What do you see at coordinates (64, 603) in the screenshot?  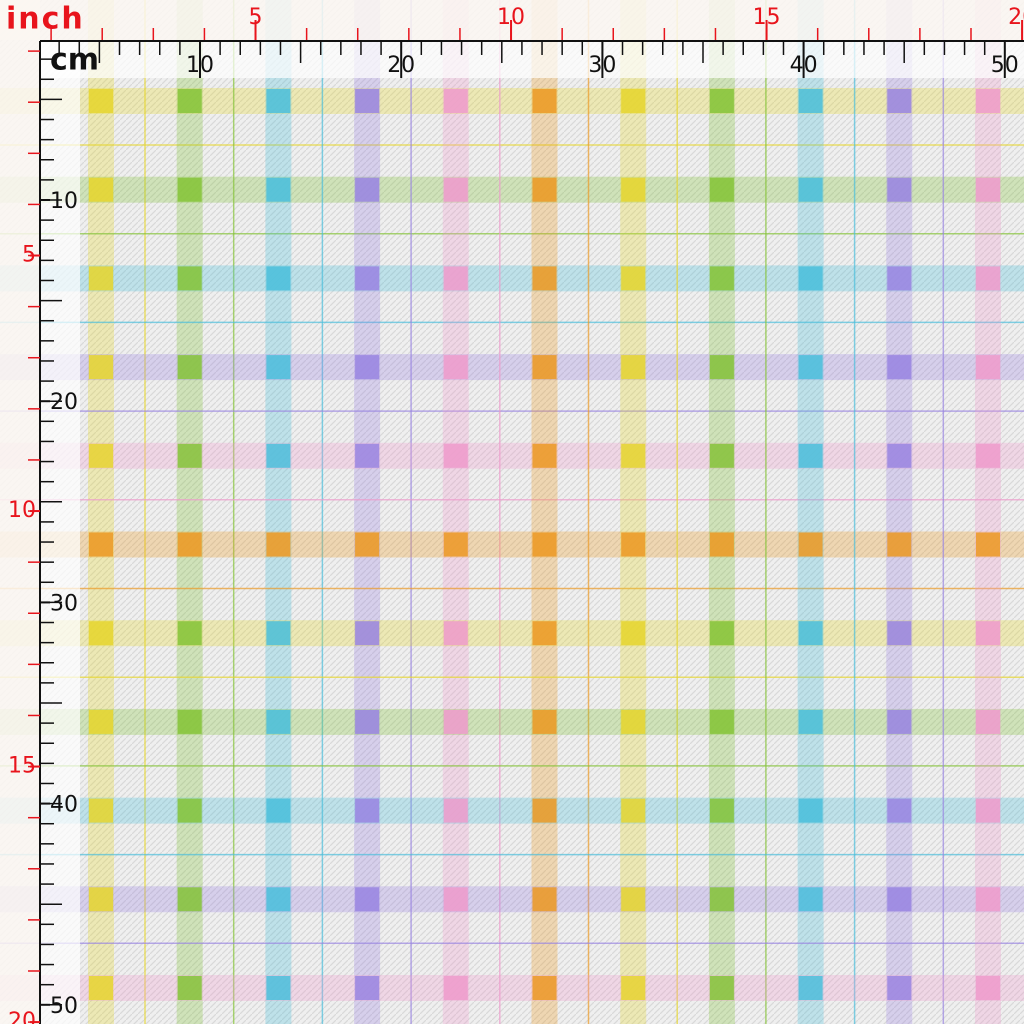 I see `cm-tick-label-left: 30` at bounding box center [64, 603].